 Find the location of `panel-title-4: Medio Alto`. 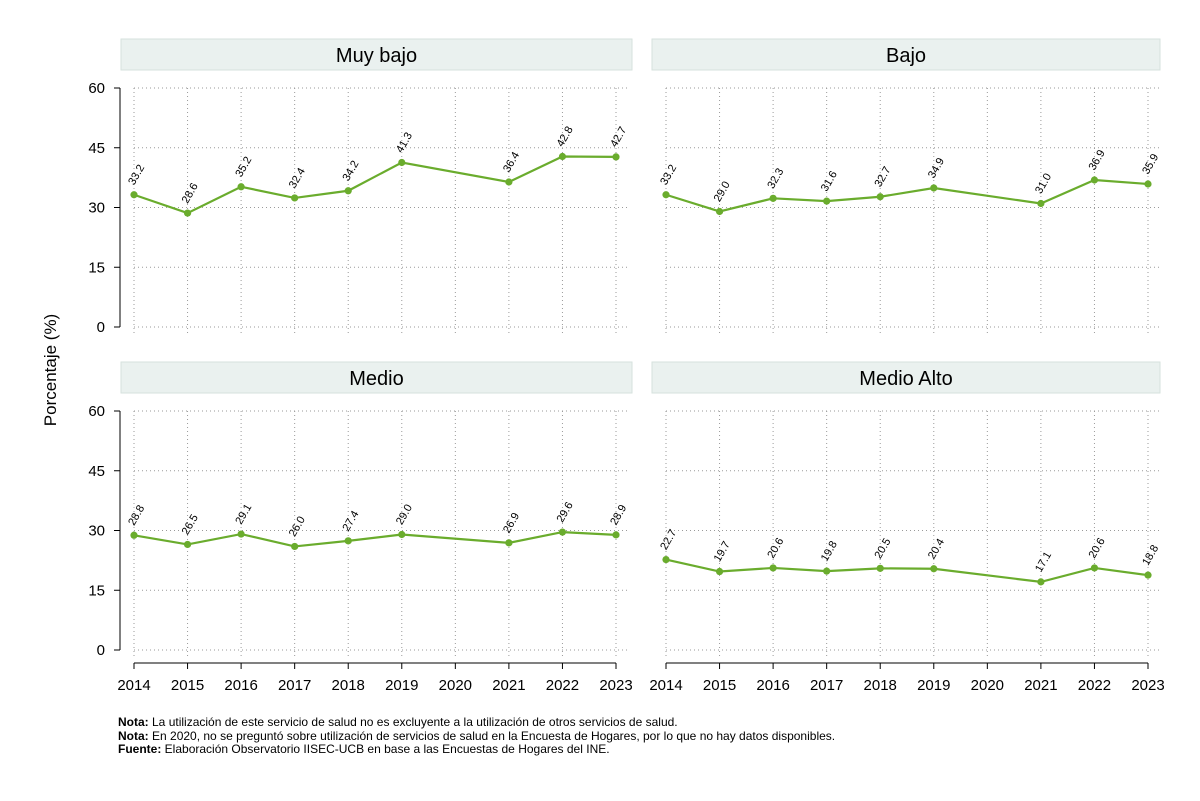

panel-title-4: Medio Alto is located at coordinates (905, 379).